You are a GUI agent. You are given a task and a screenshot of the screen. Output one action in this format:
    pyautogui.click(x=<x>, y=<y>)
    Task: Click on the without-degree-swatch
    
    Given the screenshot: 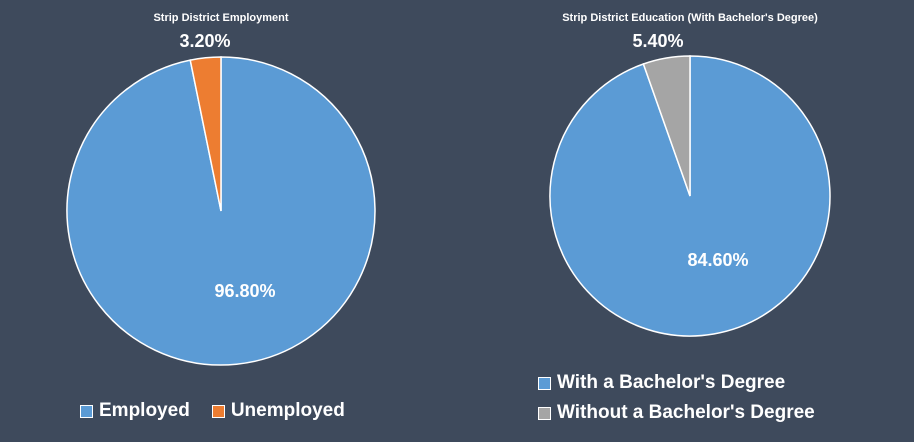 What is the action you would take?
    pyautogui.click(x=544, y=413)
    